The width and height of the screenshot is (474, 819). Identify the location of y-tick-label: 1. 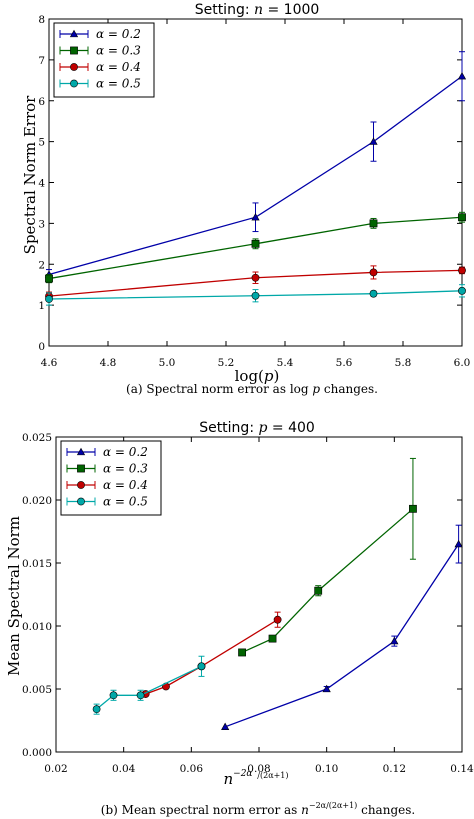
(41, 306).